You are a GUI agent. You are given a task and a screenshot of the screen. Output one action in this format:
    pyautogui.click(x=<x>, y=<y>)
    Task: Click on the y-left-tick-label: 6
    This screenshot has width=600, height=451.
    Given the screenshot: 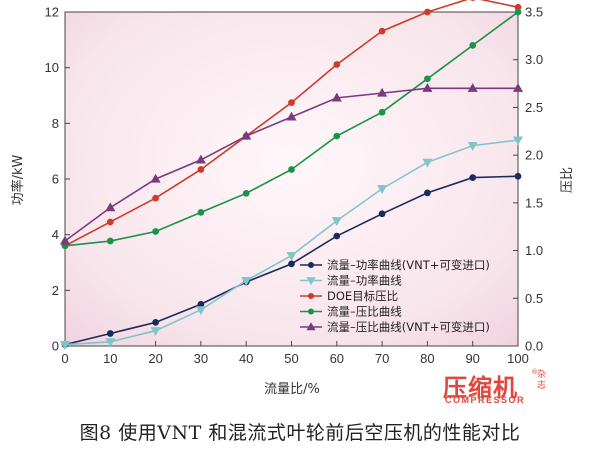 What is the action you would take?
    pyautogui.click(x=55, y=179)
    